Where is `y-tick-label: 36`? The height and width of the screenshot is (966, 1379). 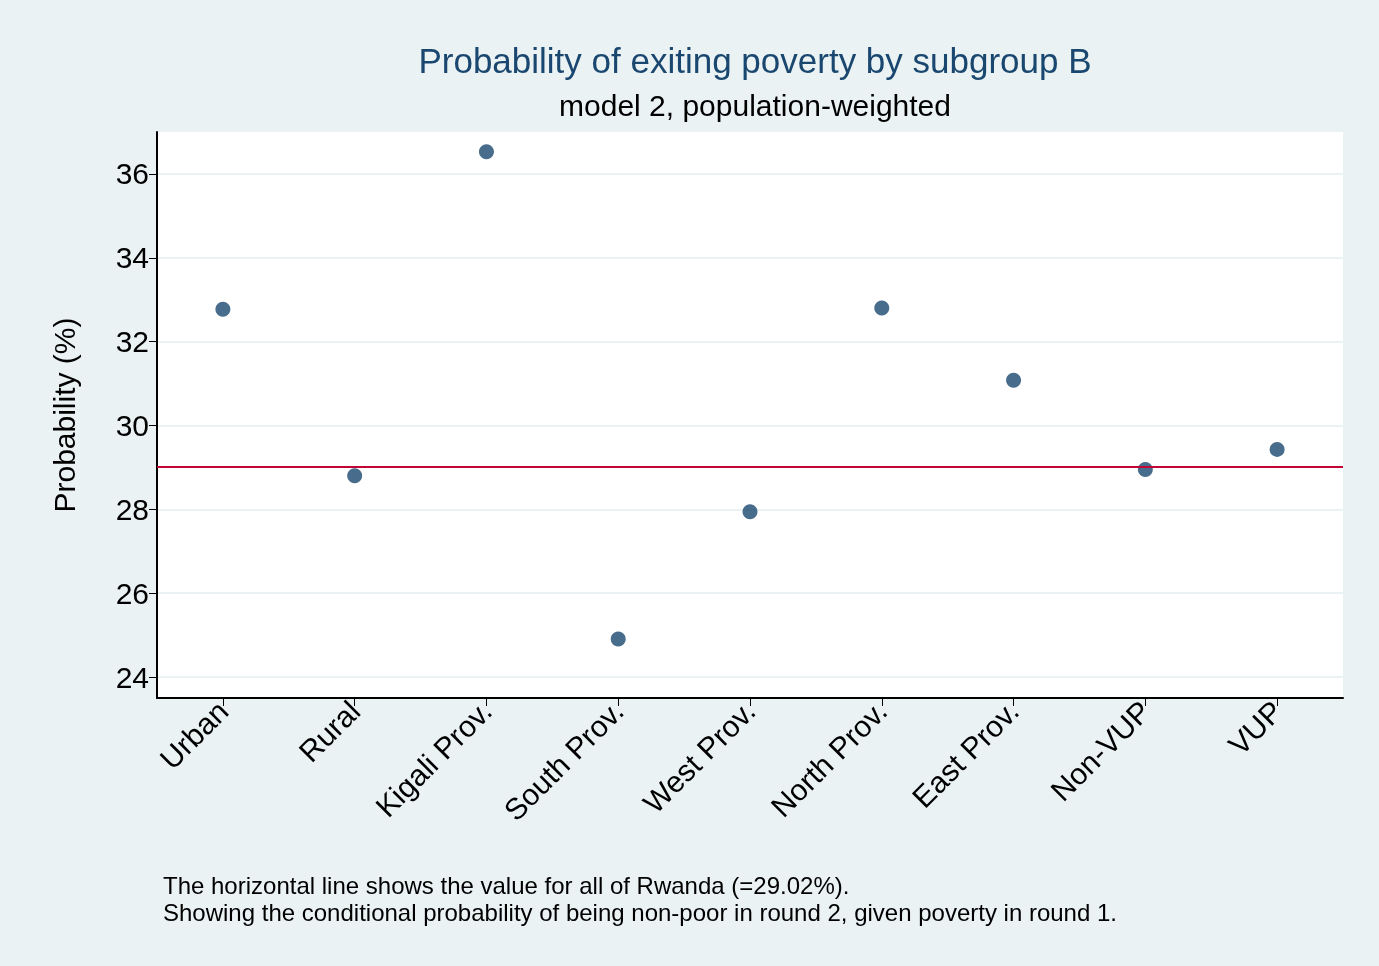
y-tick-label: 36 is located at coordinates (132, 174).